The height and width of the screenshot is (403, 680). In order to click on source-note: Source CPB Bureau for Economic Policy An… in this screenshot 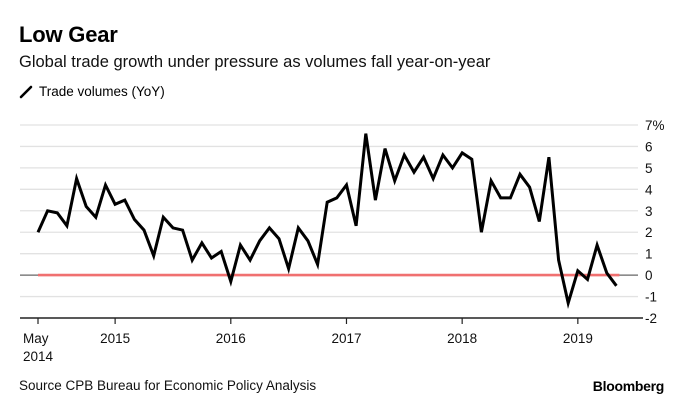, I will do `click(168, 385)`.